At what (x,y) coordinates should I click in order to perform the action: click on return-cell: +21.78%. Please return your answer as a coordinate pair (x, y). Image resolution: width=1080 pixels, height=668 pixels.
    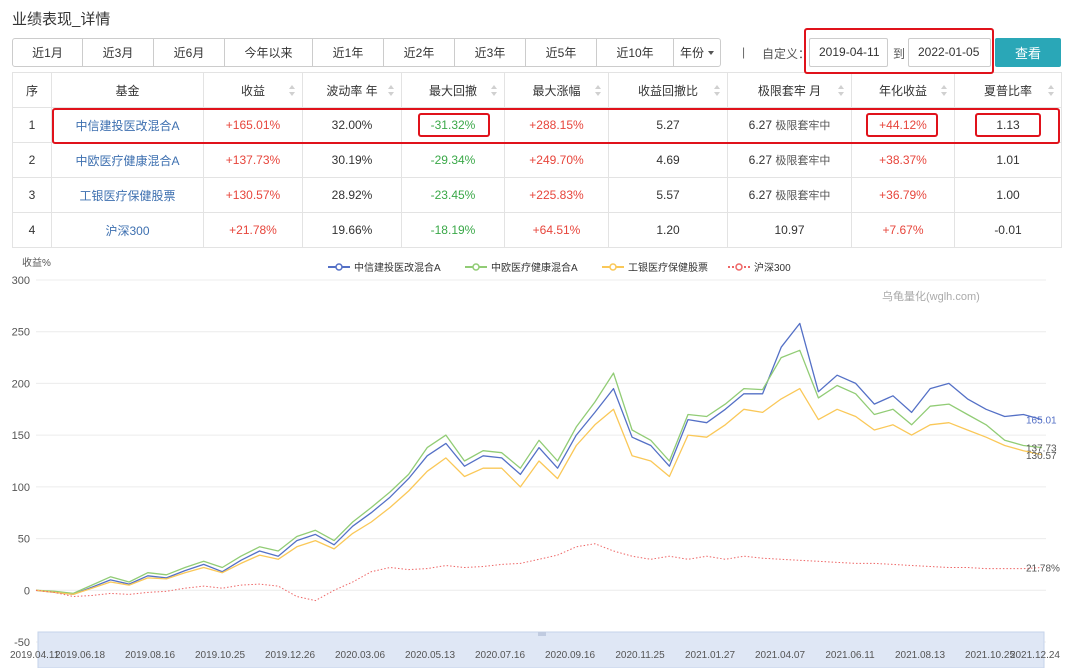
    Looking at the image, I should click on (253, 230).